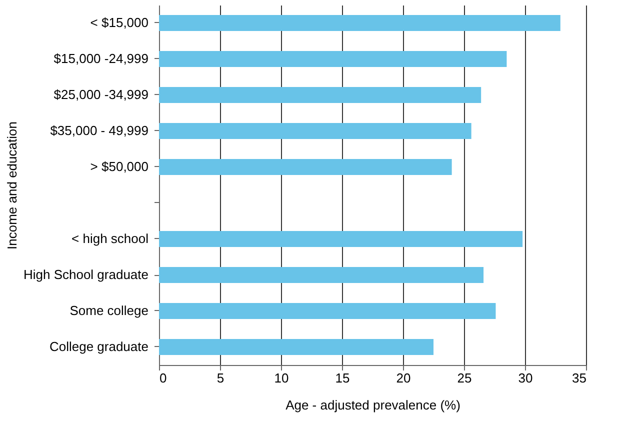 This screenshot has height=435, width=626. Describe the element at coordinates (163, 378) in the screenshot. I see `x-tick-label: 0` at that location.